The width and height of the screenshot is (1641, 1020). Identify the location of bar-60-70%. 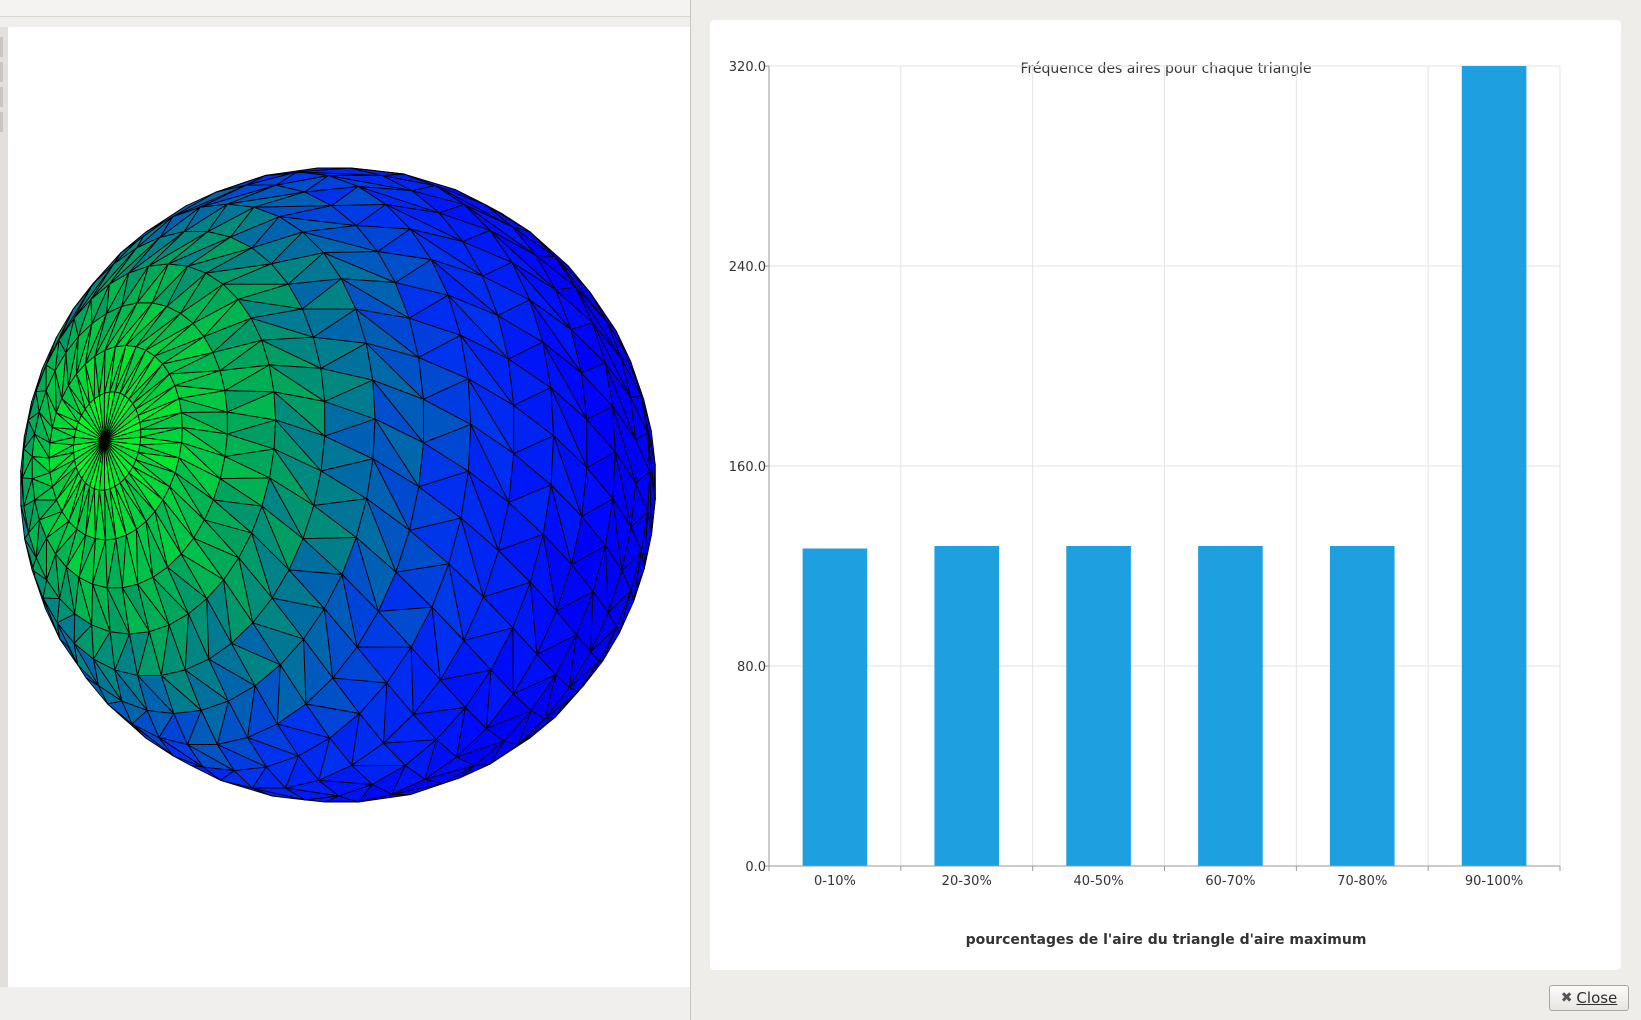
(1230, 706).